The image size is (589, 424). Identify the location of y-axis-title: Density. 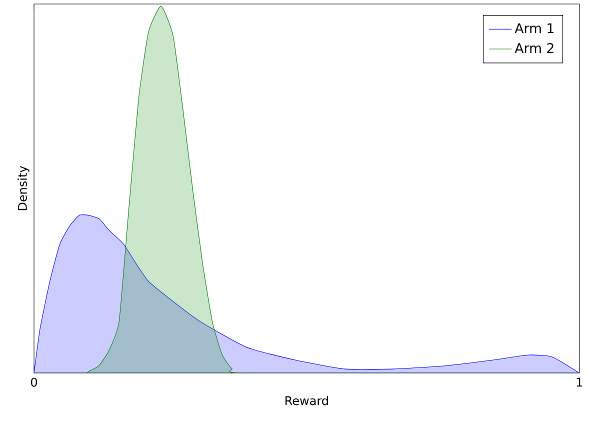
(24, 188).